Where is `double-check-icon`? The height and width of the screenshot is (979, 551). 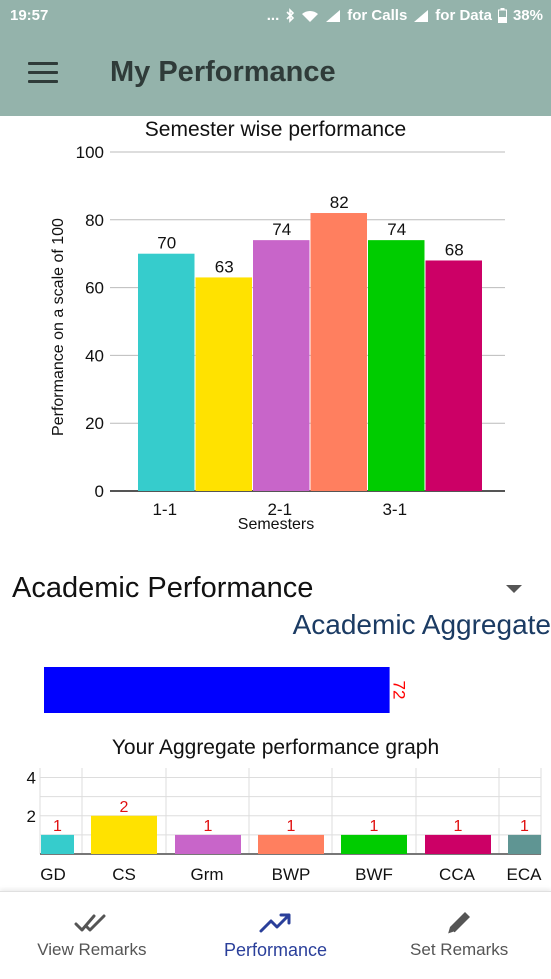
double-check-icon is located at coordinates (90, 923).